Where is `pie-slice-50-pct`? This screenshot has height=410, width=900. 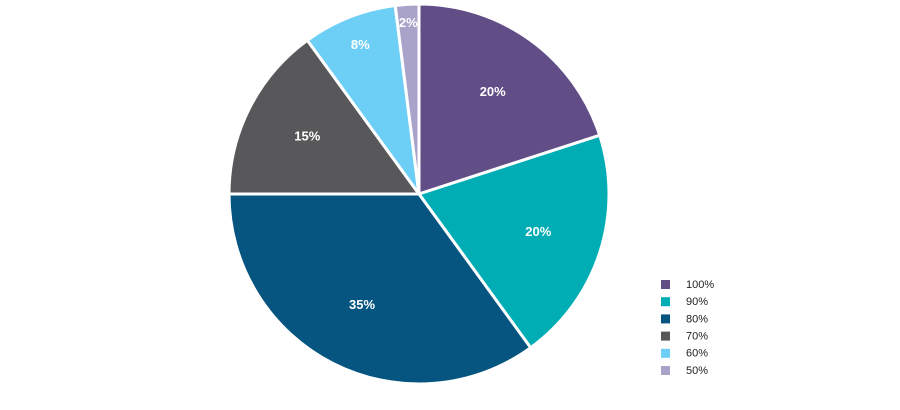
pie-slice-50-pct is located at coordinates (407, 99).